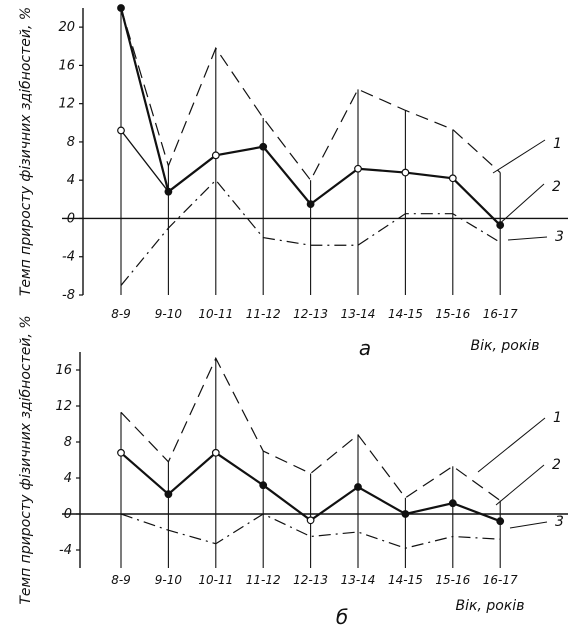 The height and width of the screenshot is (643, 578). I want to click on y-tick-label: 20, so click(66, 27).